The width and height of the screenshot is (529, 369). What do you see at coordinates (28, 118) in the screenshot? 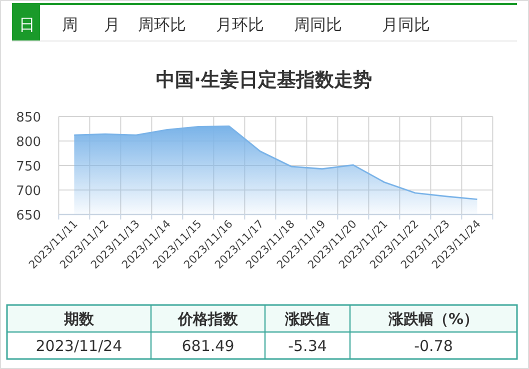
I see `y-tick-label: 850` at bounding box center [28, 118].